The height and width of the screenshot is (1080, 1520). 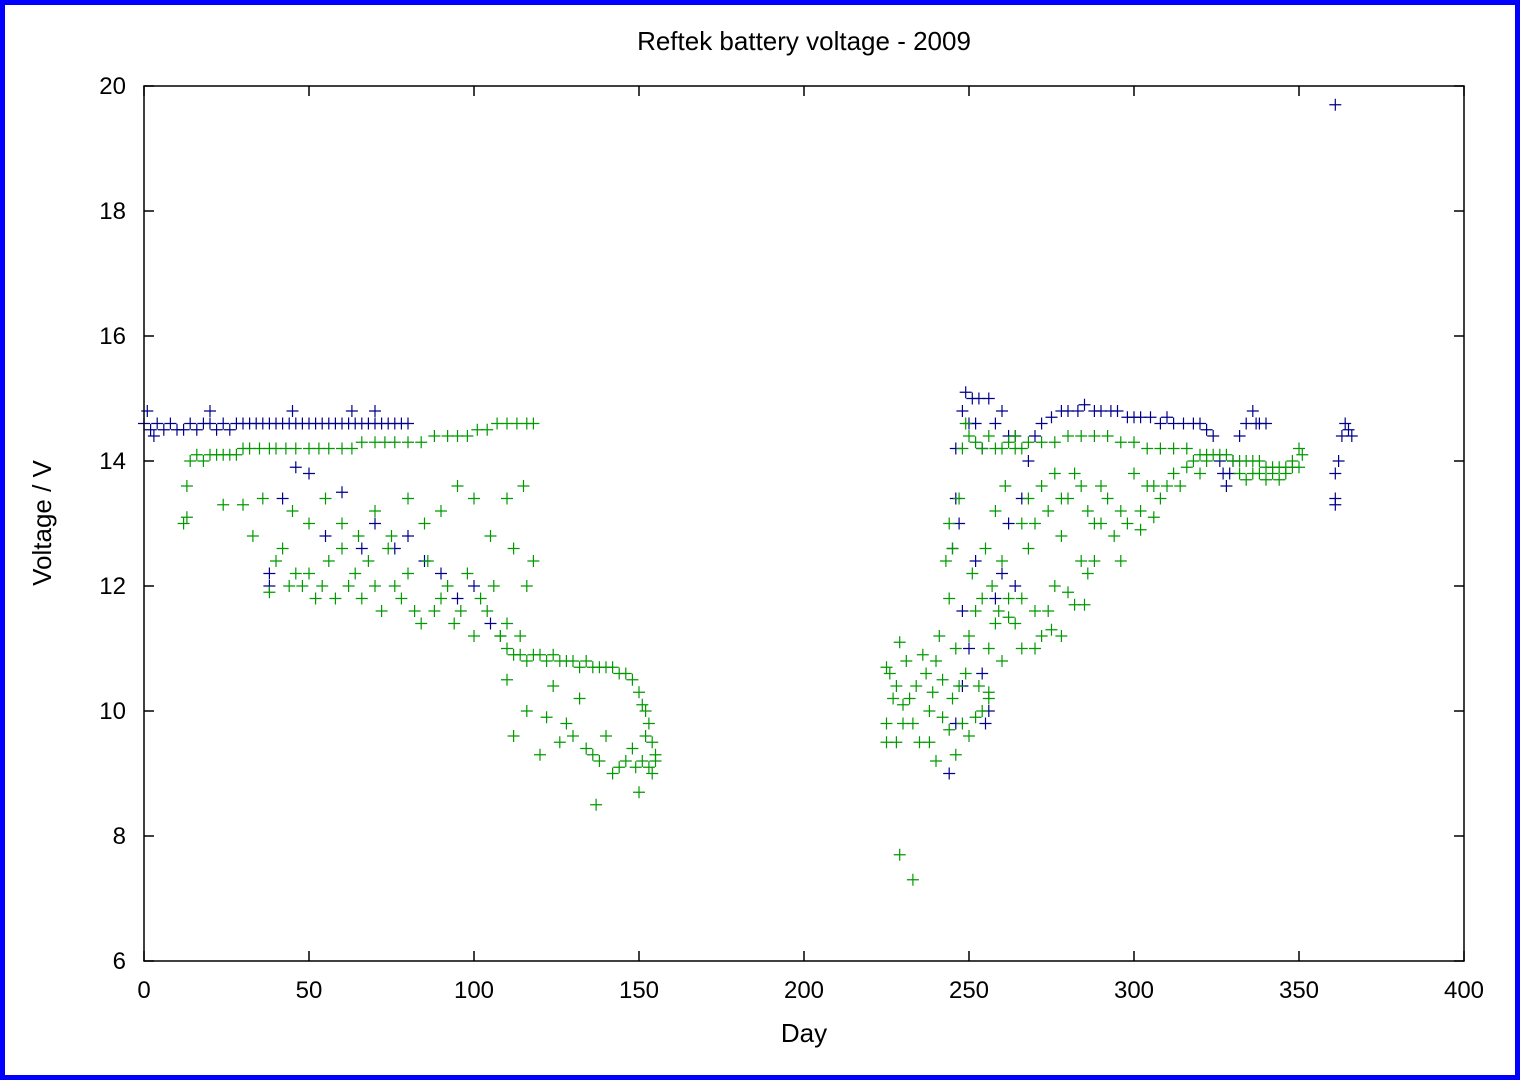 I want to click on y-tick-label: 14, so click(x=112, y=461).